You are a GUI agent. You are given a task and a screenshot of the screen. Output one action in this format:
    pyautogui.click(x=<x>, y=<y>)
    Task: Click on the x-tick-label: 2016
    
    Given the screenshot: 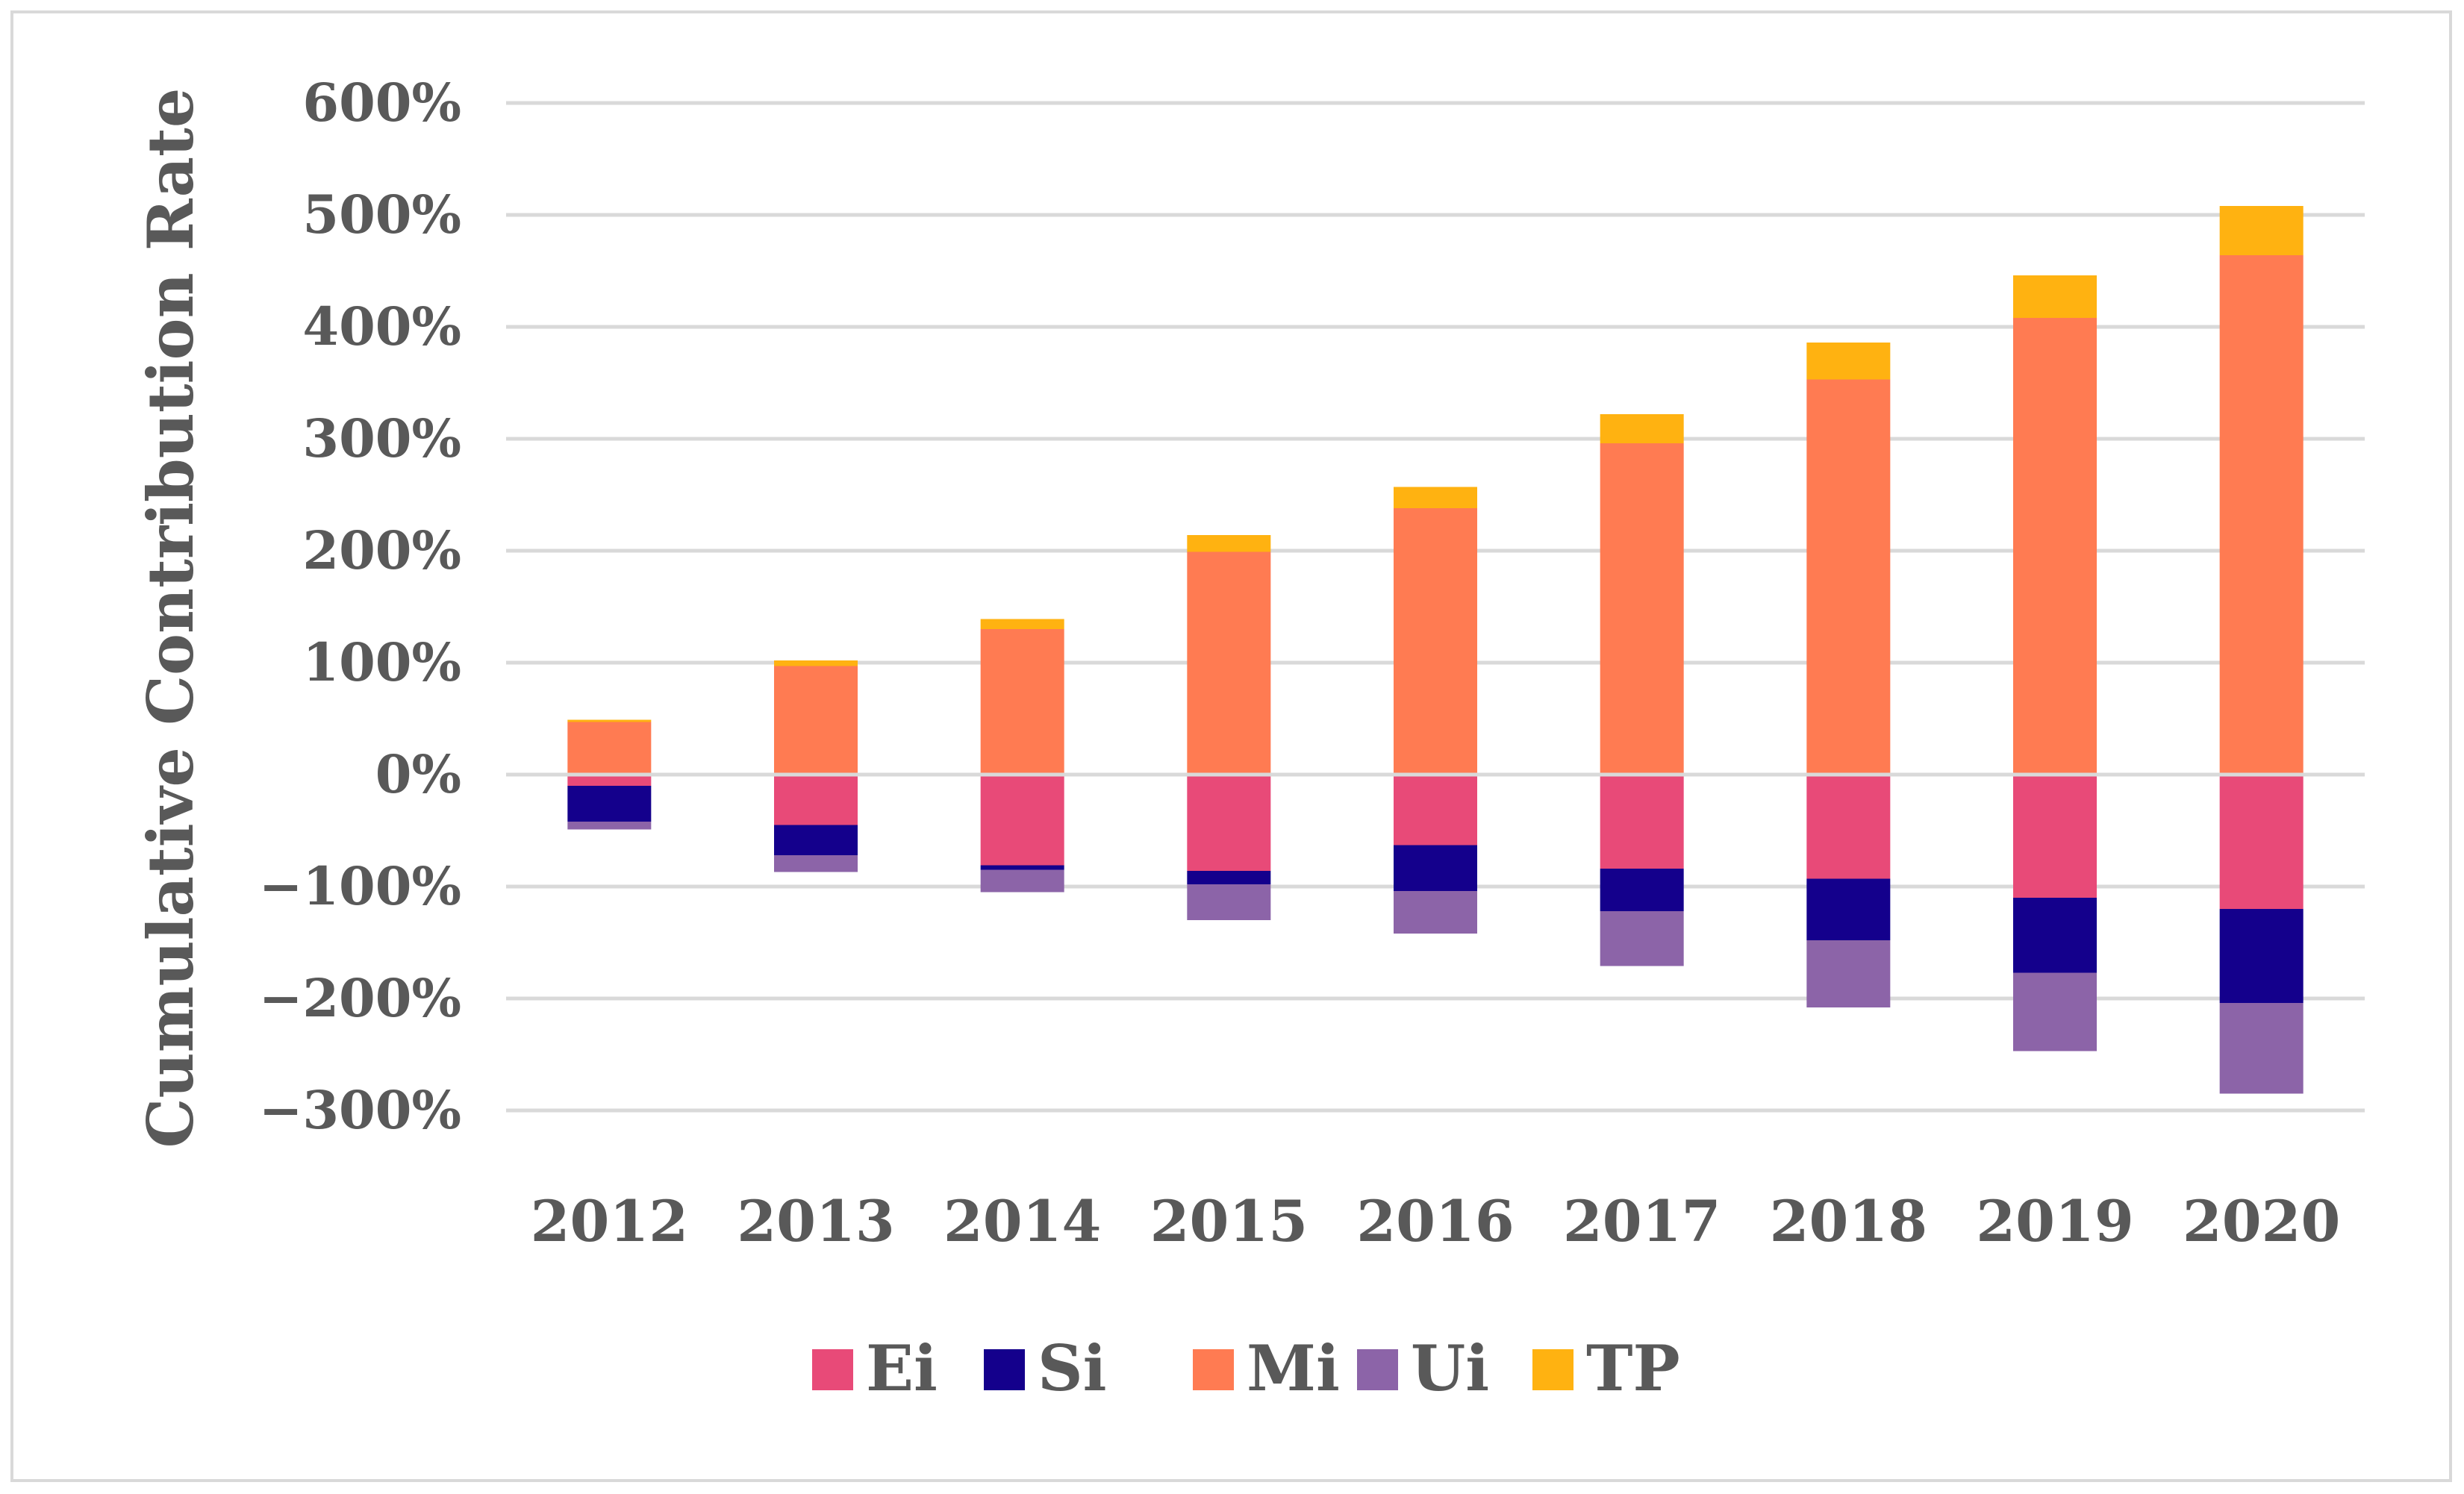 What is the action you would take?
    pyautogui.click(x=1436, y=1221)
    